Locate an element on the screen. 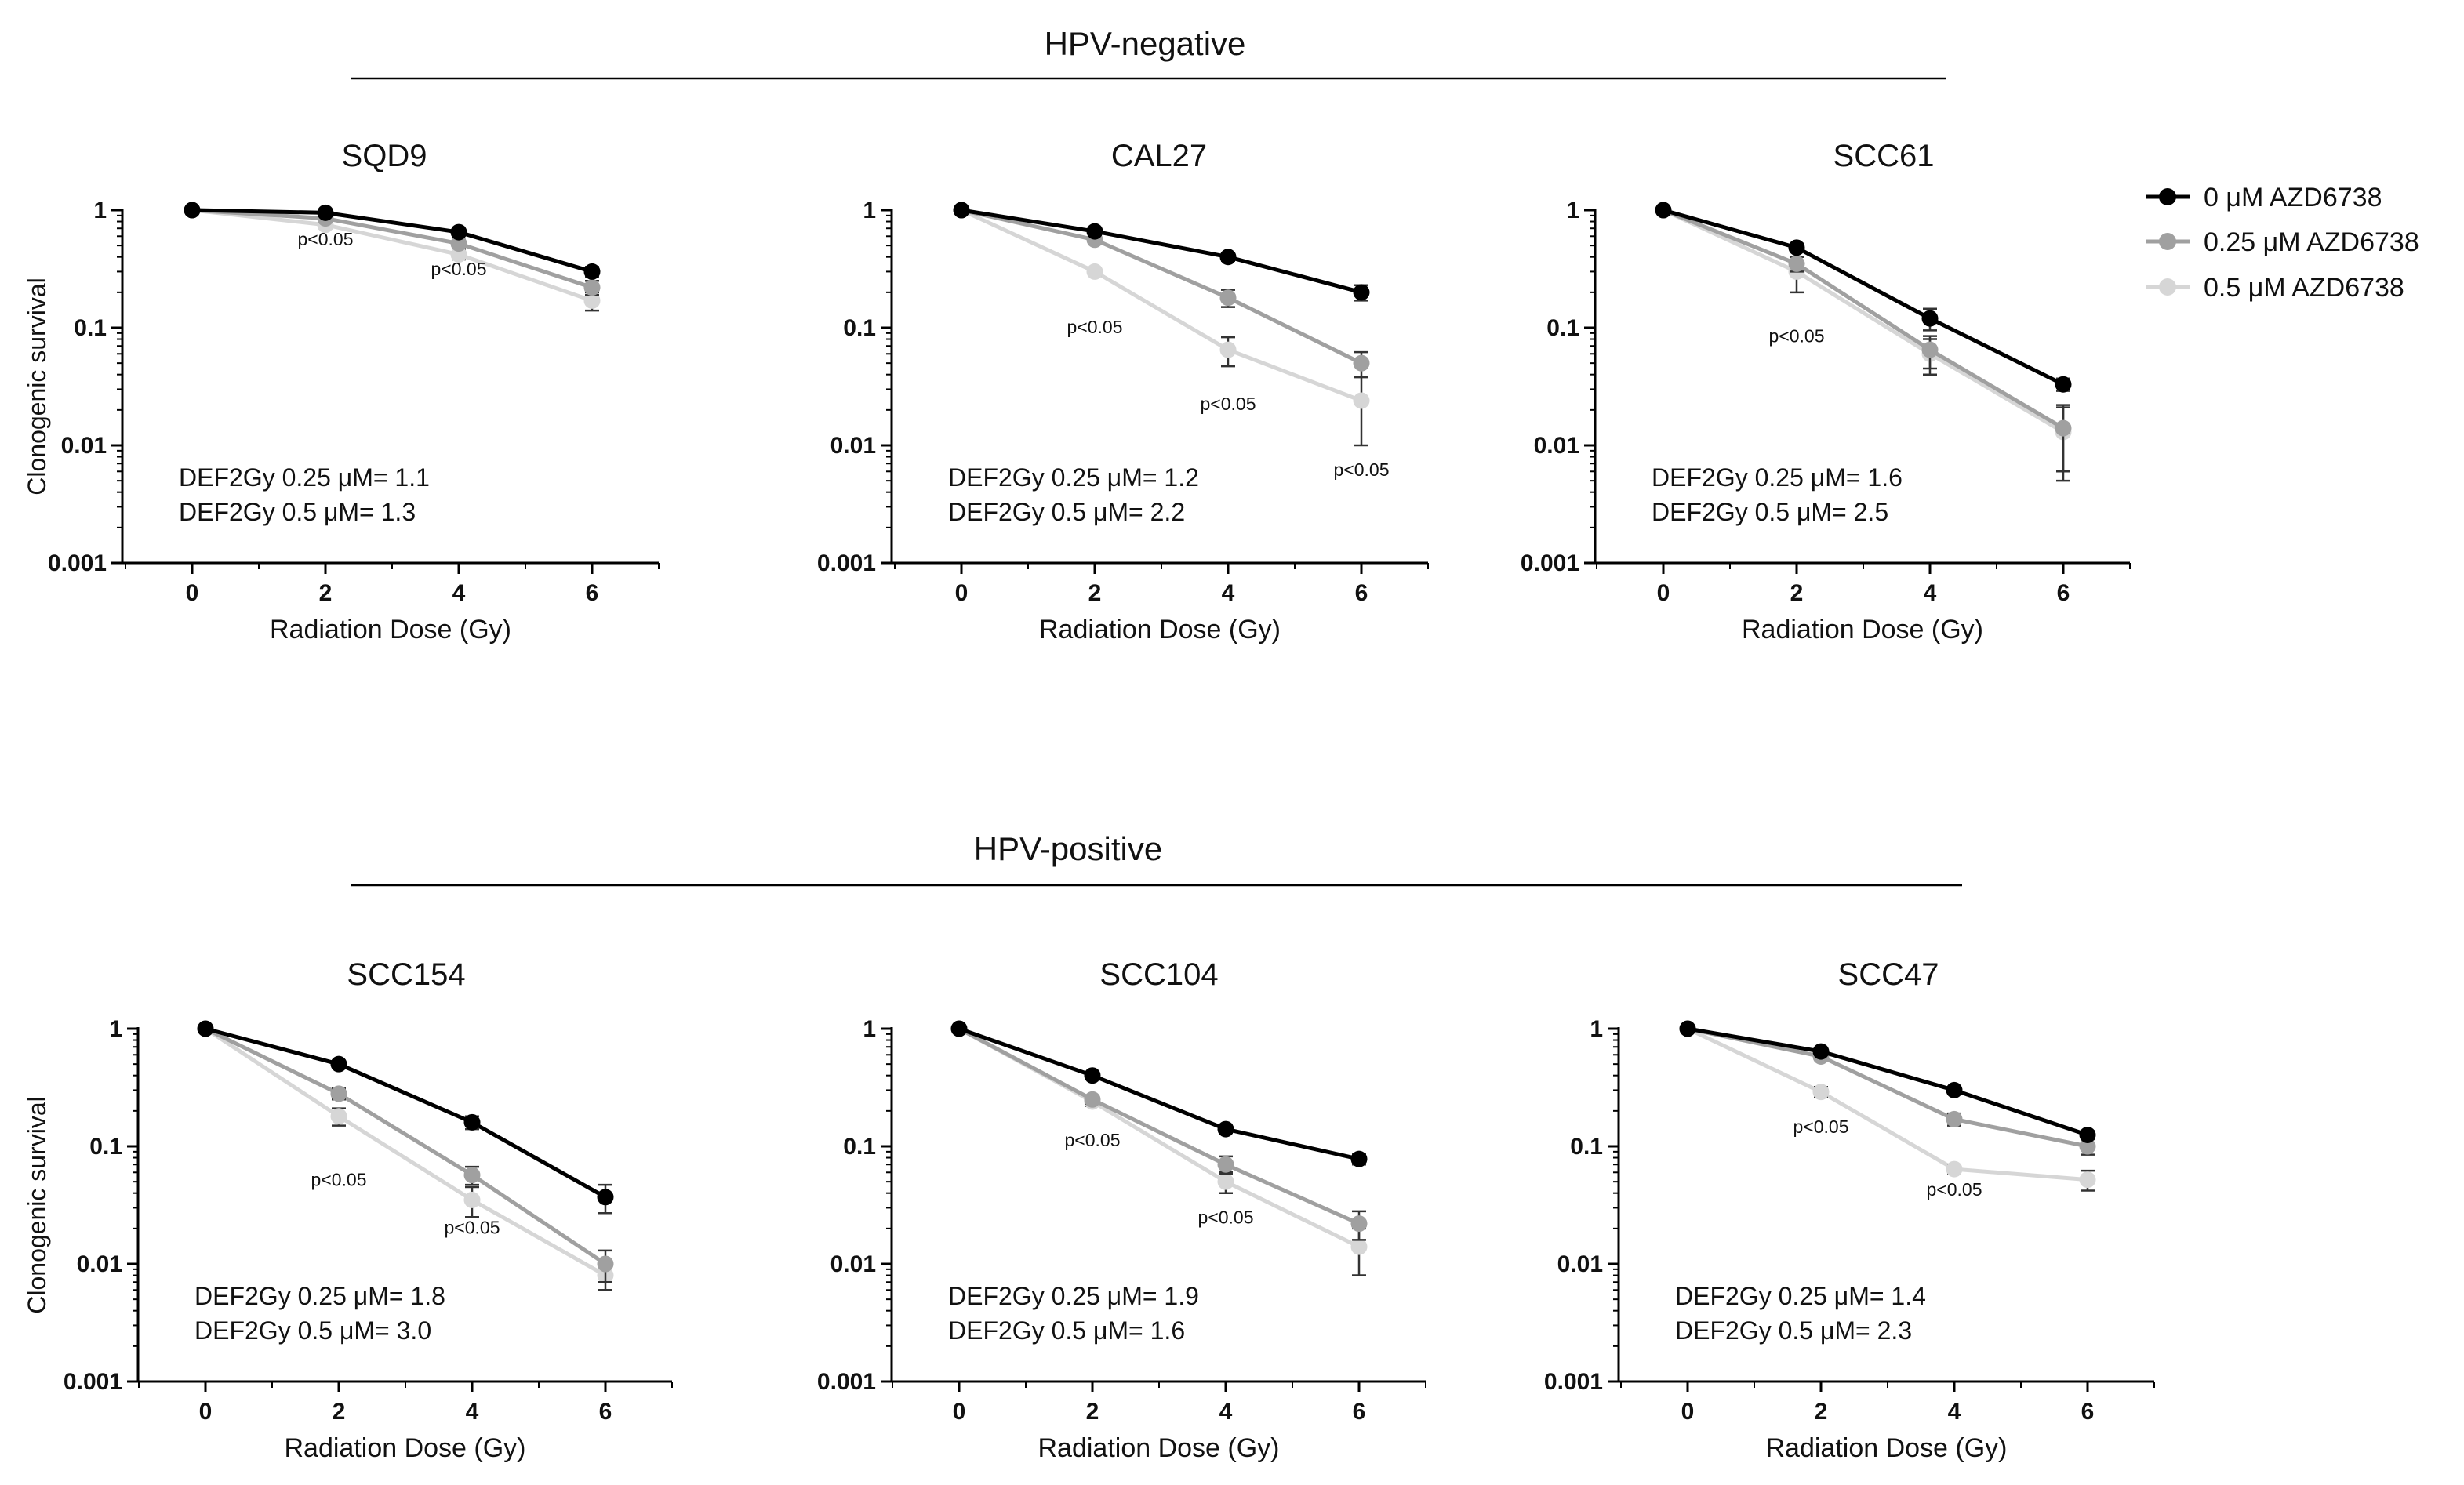 The image size is (2464, 1485). group-title-hpv-positive: HPV-positive is located at coordinates (1068, 848).